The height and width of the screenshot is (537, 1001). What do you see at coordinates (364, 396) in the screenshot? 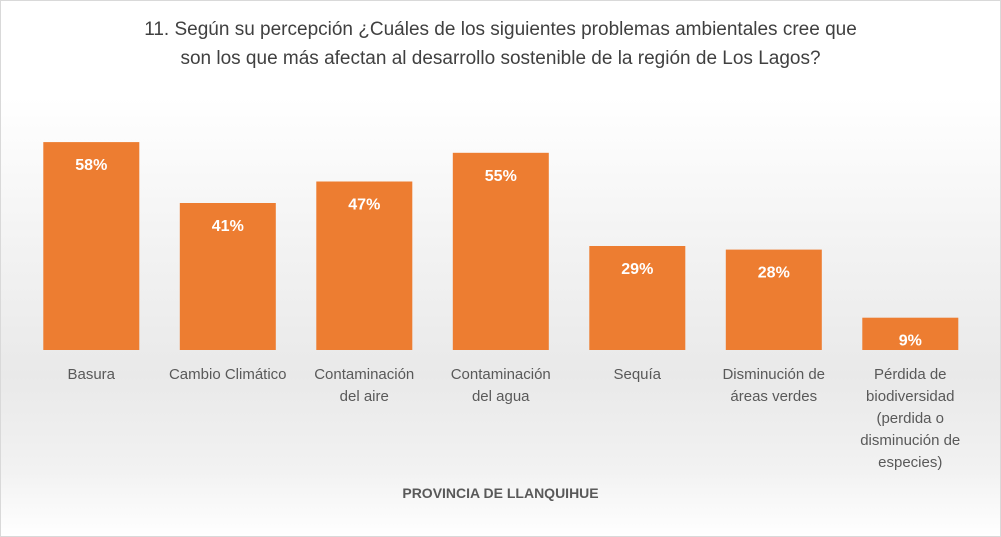
I see `category-label-2-line-1: del aire` at bounding box center [364, 396].